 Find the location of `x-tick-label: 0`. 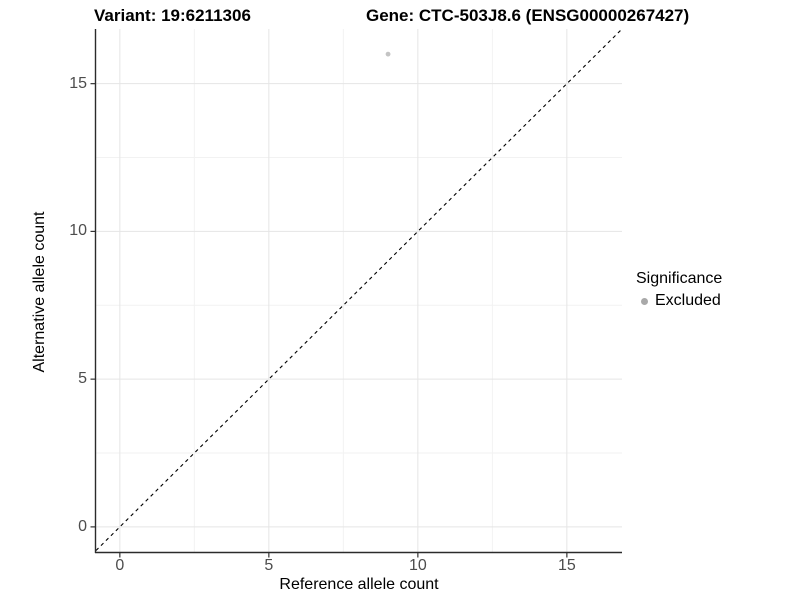

x-tick-label: 0 is located at coordinates (120, 565).